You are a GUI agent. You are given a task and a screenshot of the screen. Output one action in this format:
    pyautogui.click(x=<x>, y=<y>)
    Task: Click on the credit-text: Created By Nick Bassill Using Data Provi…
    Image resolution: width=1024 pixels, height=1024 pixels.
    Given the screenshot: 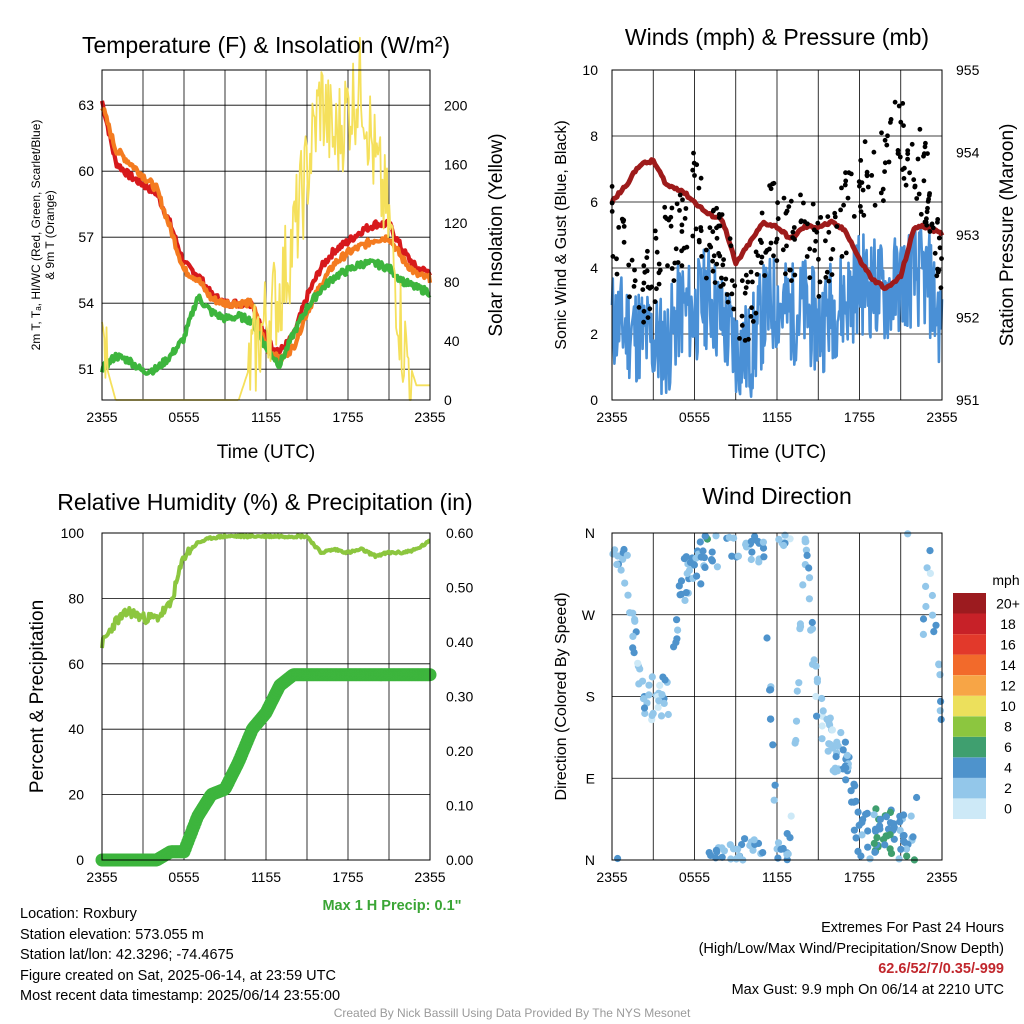 What is the action you would take?
    pyautogui.click(x=512, y=1013)
    